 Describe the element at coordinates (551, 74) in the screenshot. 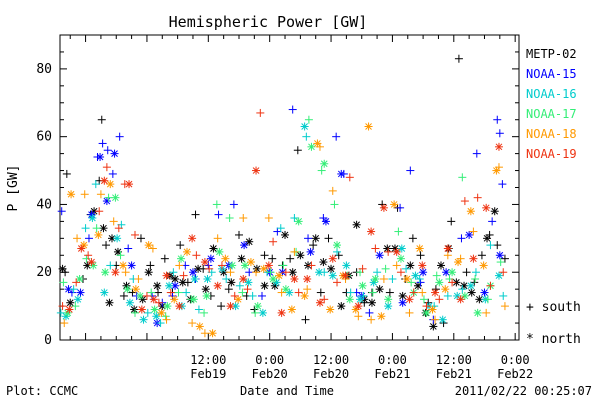

I see `legend-item-noaa-15: NOAA-15` at that location.